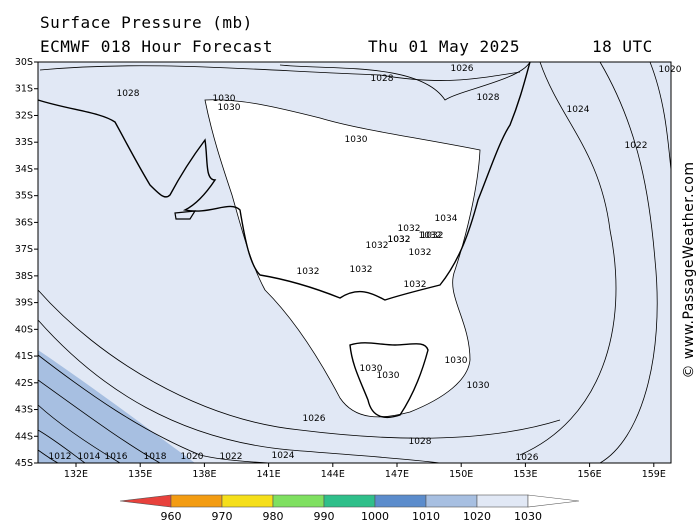  Describe the element at coordinates (24, 436) in the screenshot. I see `lat-label: 44S` at that location.